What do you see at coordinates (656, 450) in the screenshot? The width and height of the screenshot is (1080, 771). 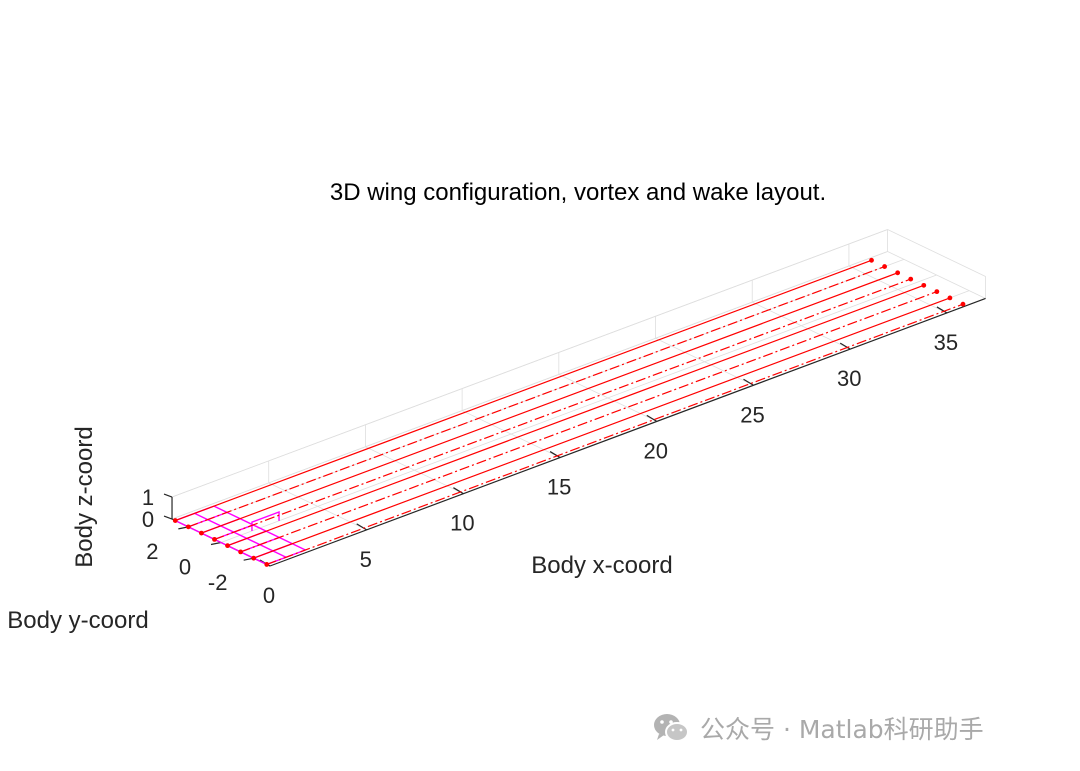 I see `x-tick-label: 20` at bounding box center [656, 450].